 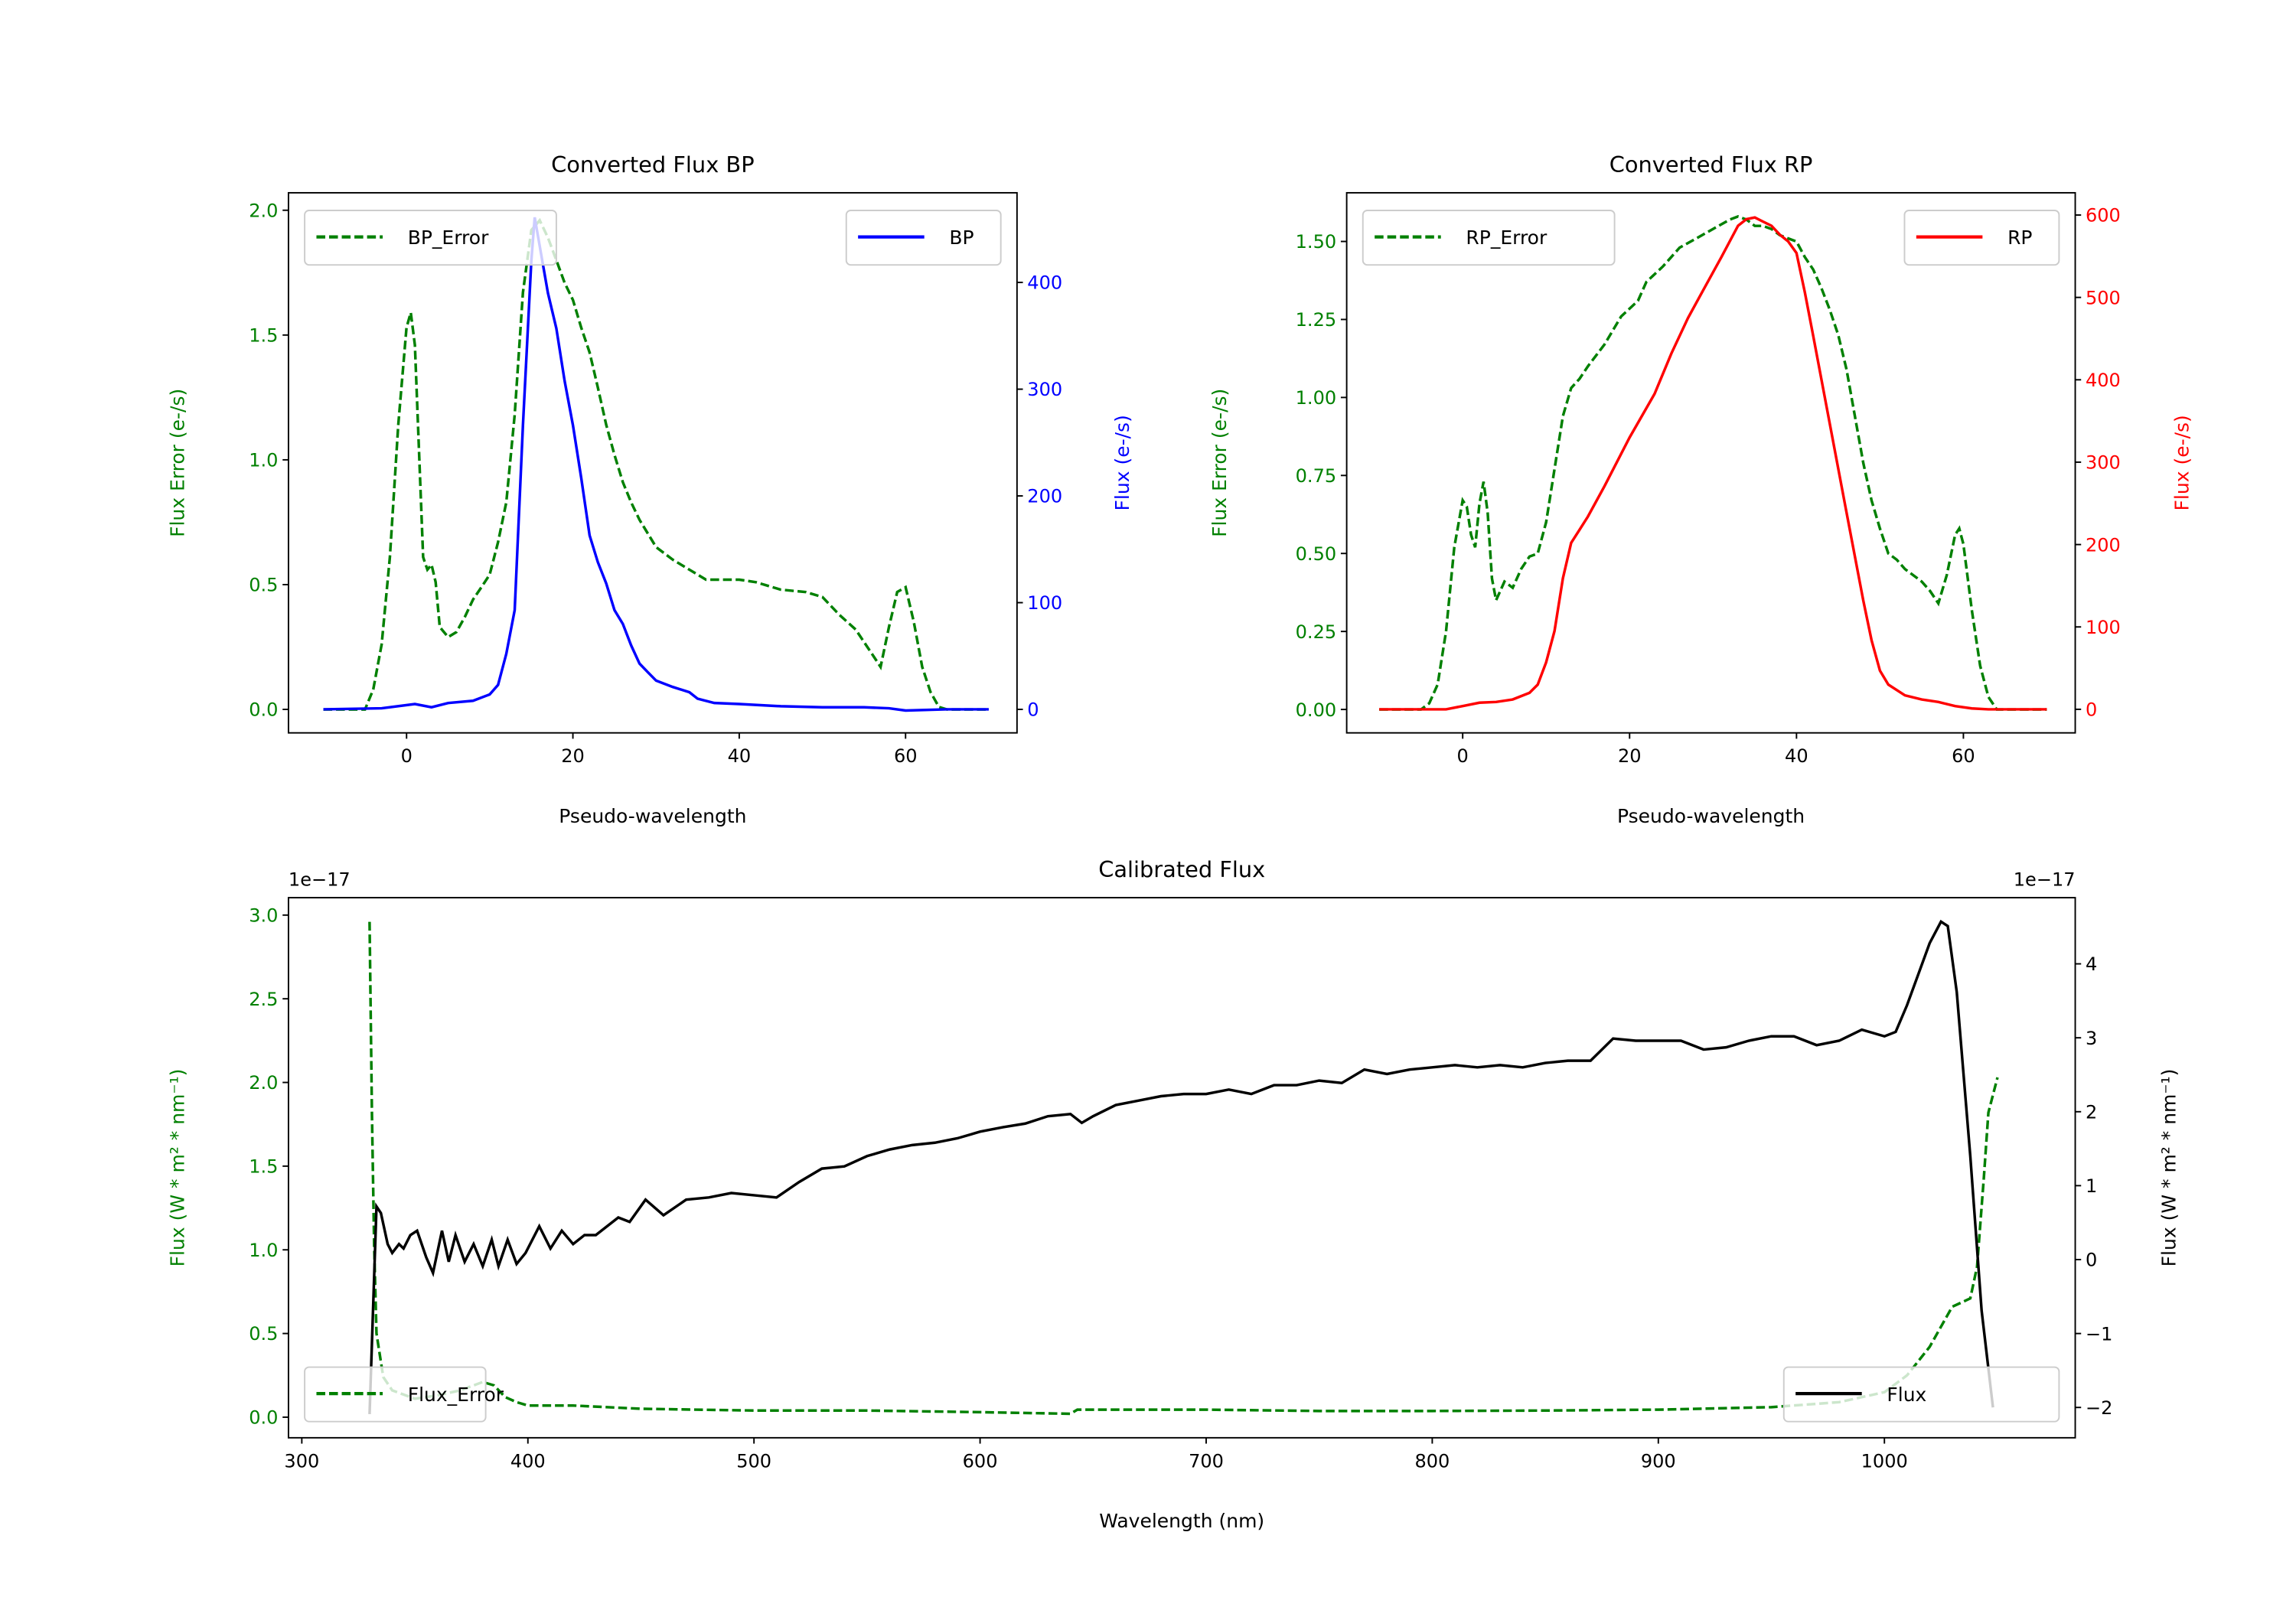 I want to click on y-right-tick-label: 600, so click(x=2103, y=216).